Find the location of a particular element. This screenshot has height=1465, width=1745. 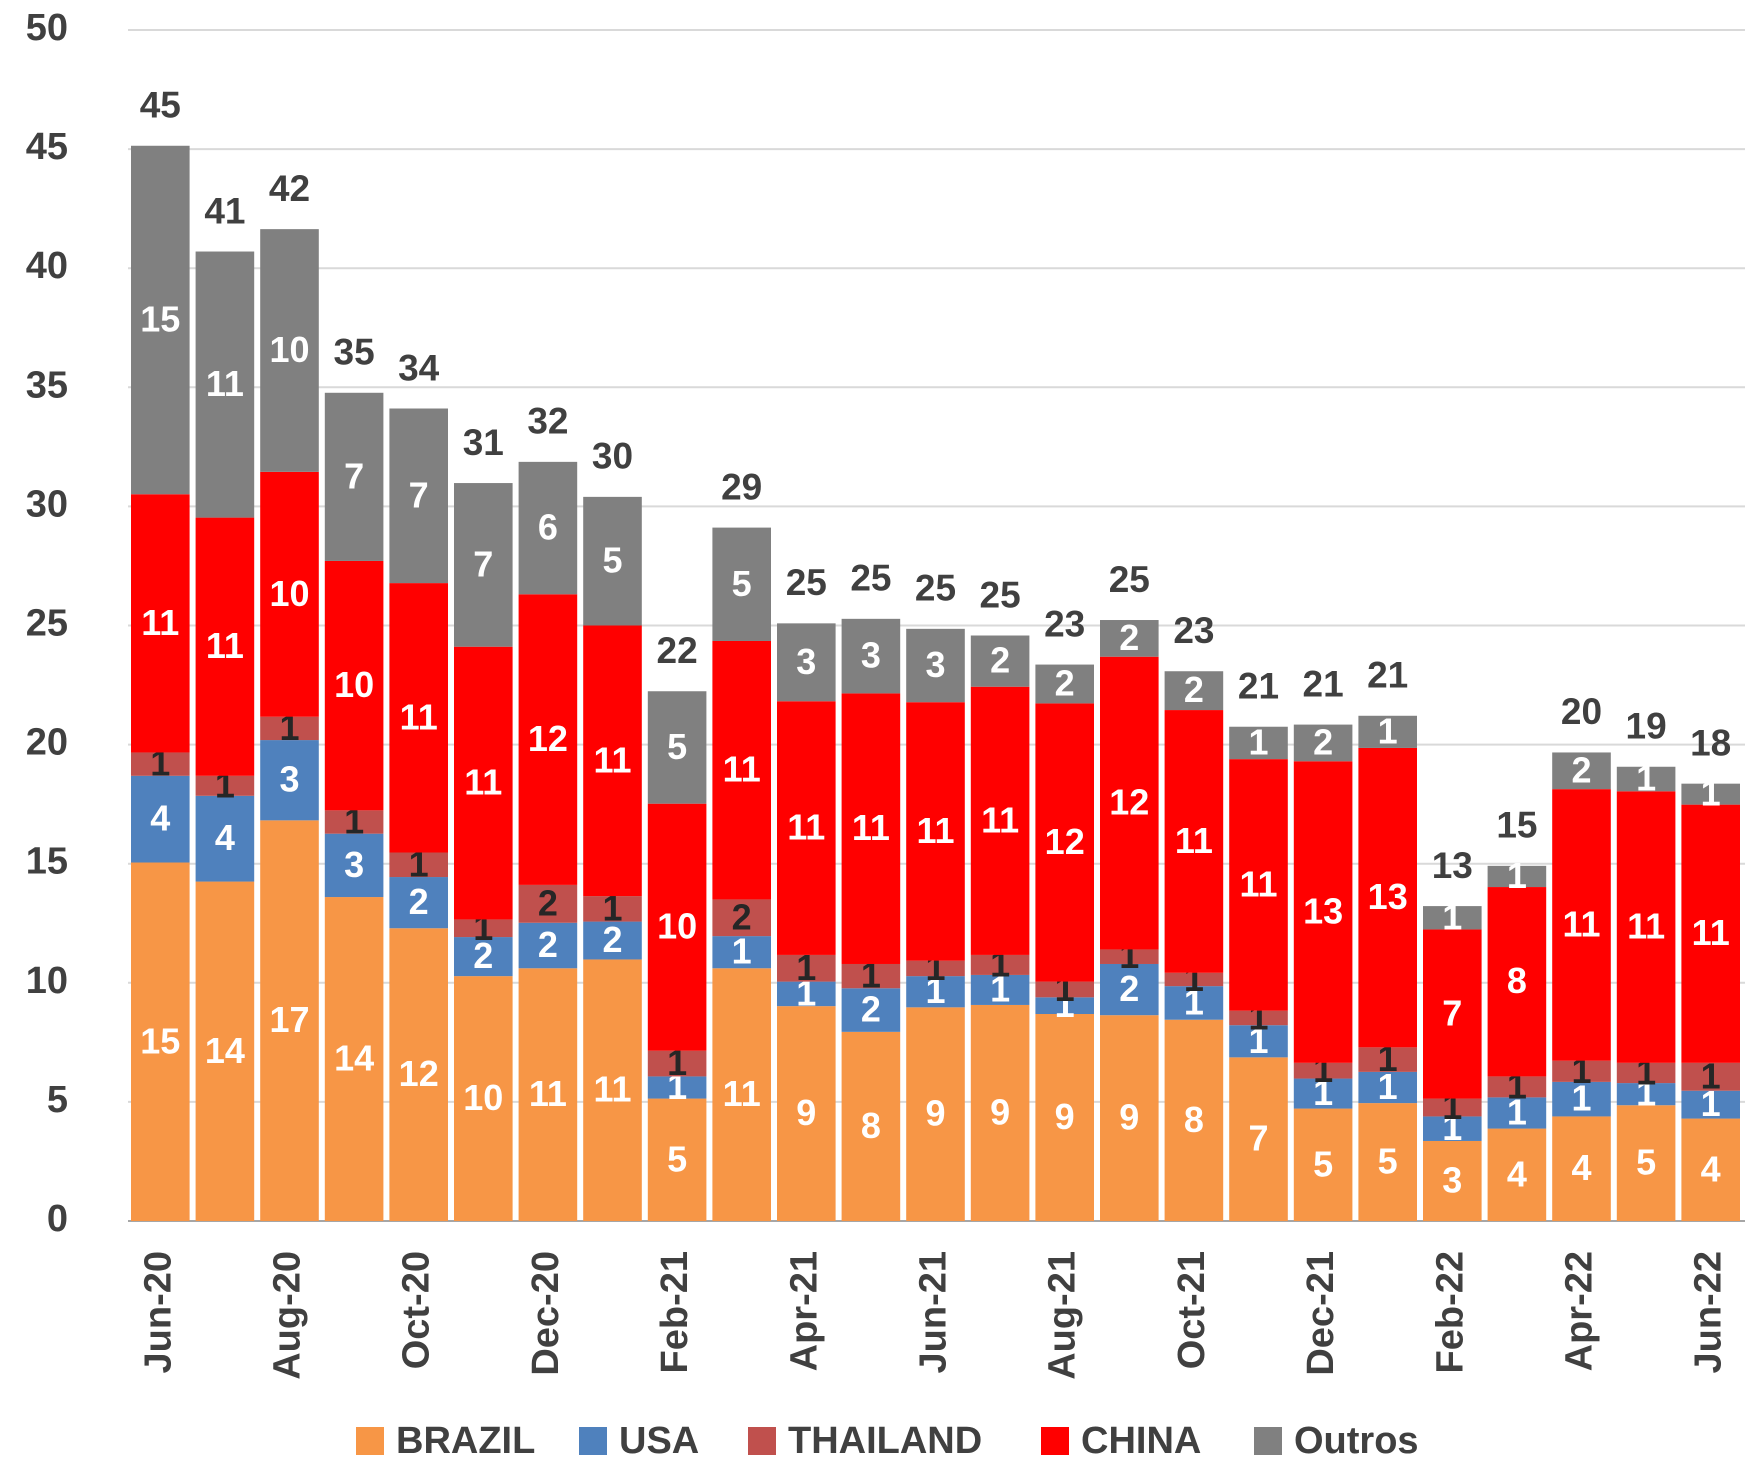

segment-label: 12 is located at coordinates (548, 738).